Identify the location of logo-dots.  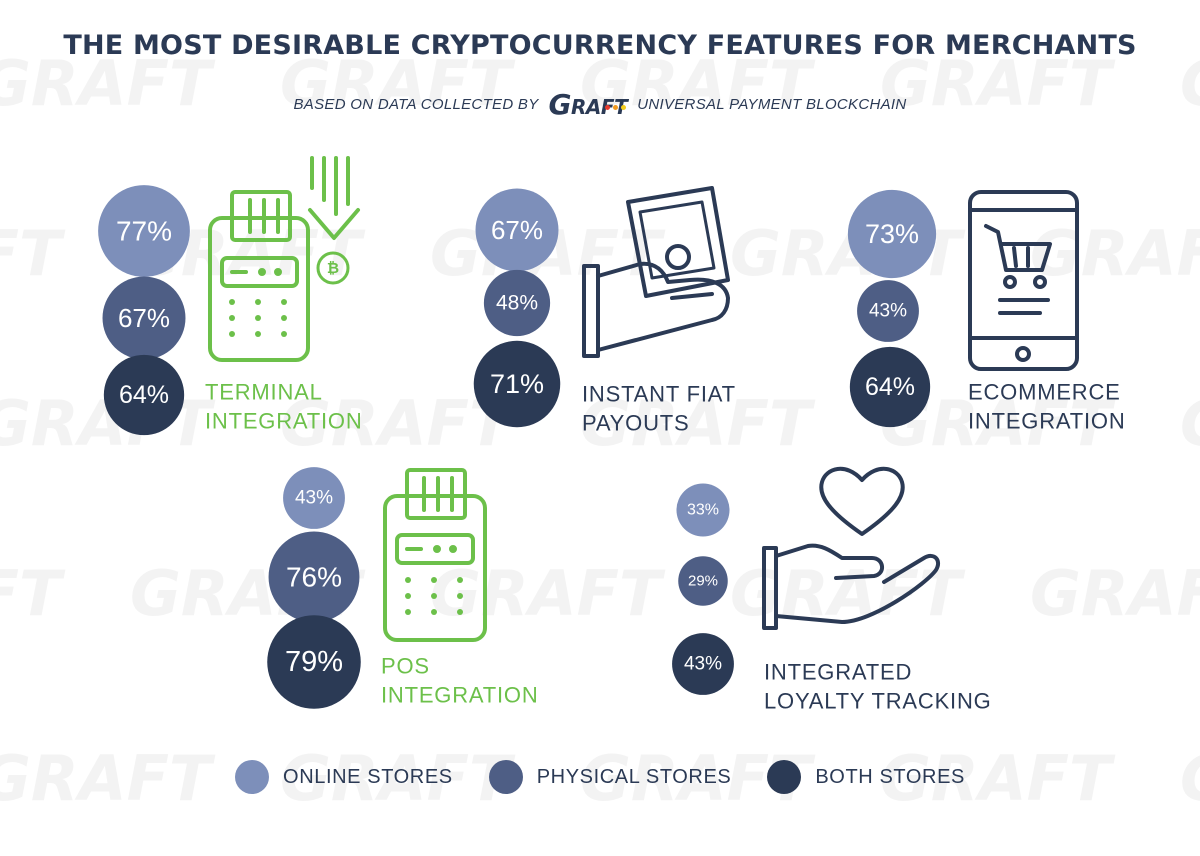
(617, 97).